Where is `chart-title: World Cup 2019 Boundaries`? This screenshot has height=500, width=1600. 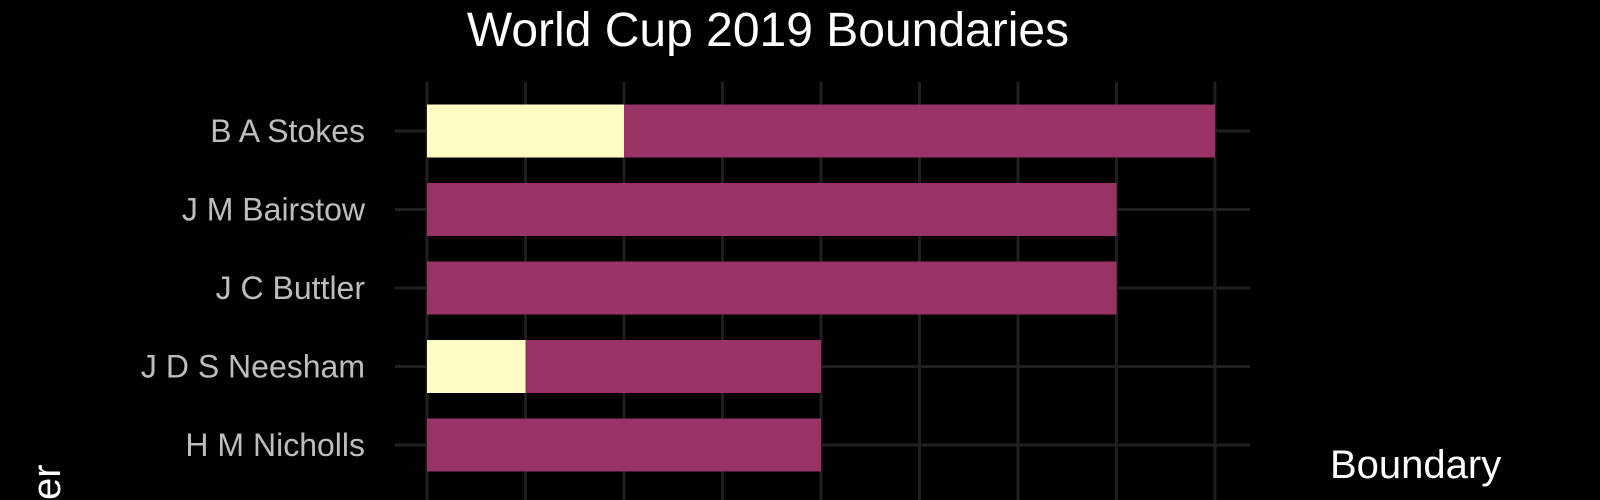
chart-title: World Cup 2019 Boundaries is located at coordinates (768, 30).